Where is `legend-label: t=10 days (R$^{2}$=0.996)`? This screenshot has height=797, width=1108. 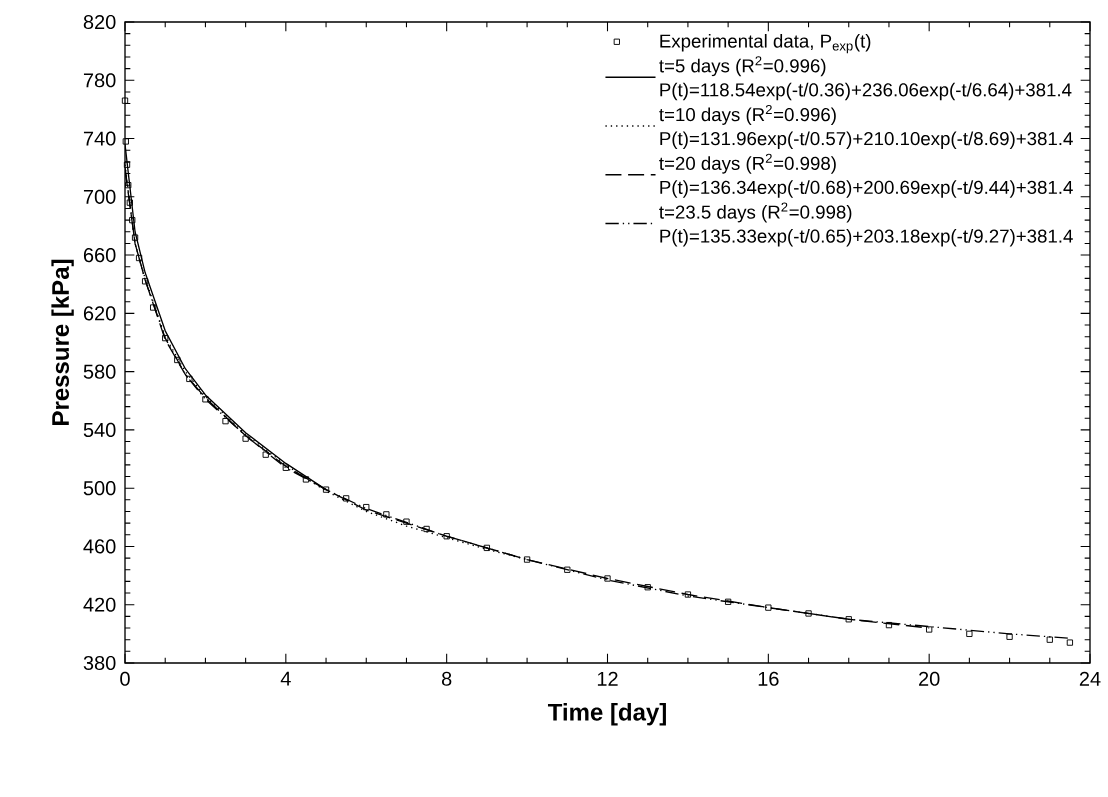
legend-label: t=10 days (R$^{2}$=0.996) is located at coordinates (747, 114).